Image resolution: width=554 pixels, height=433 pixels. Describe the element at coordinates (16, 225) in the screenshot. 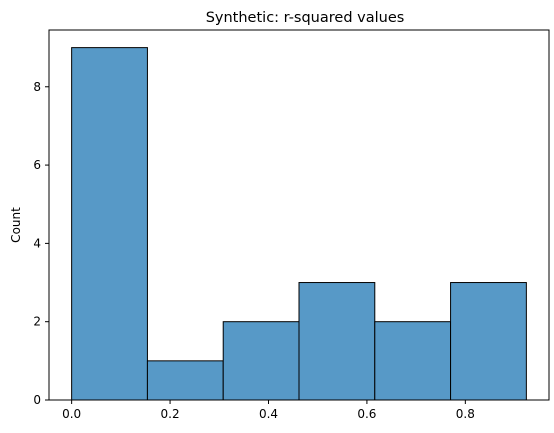

I see `y-axis-label: Count` at that location.